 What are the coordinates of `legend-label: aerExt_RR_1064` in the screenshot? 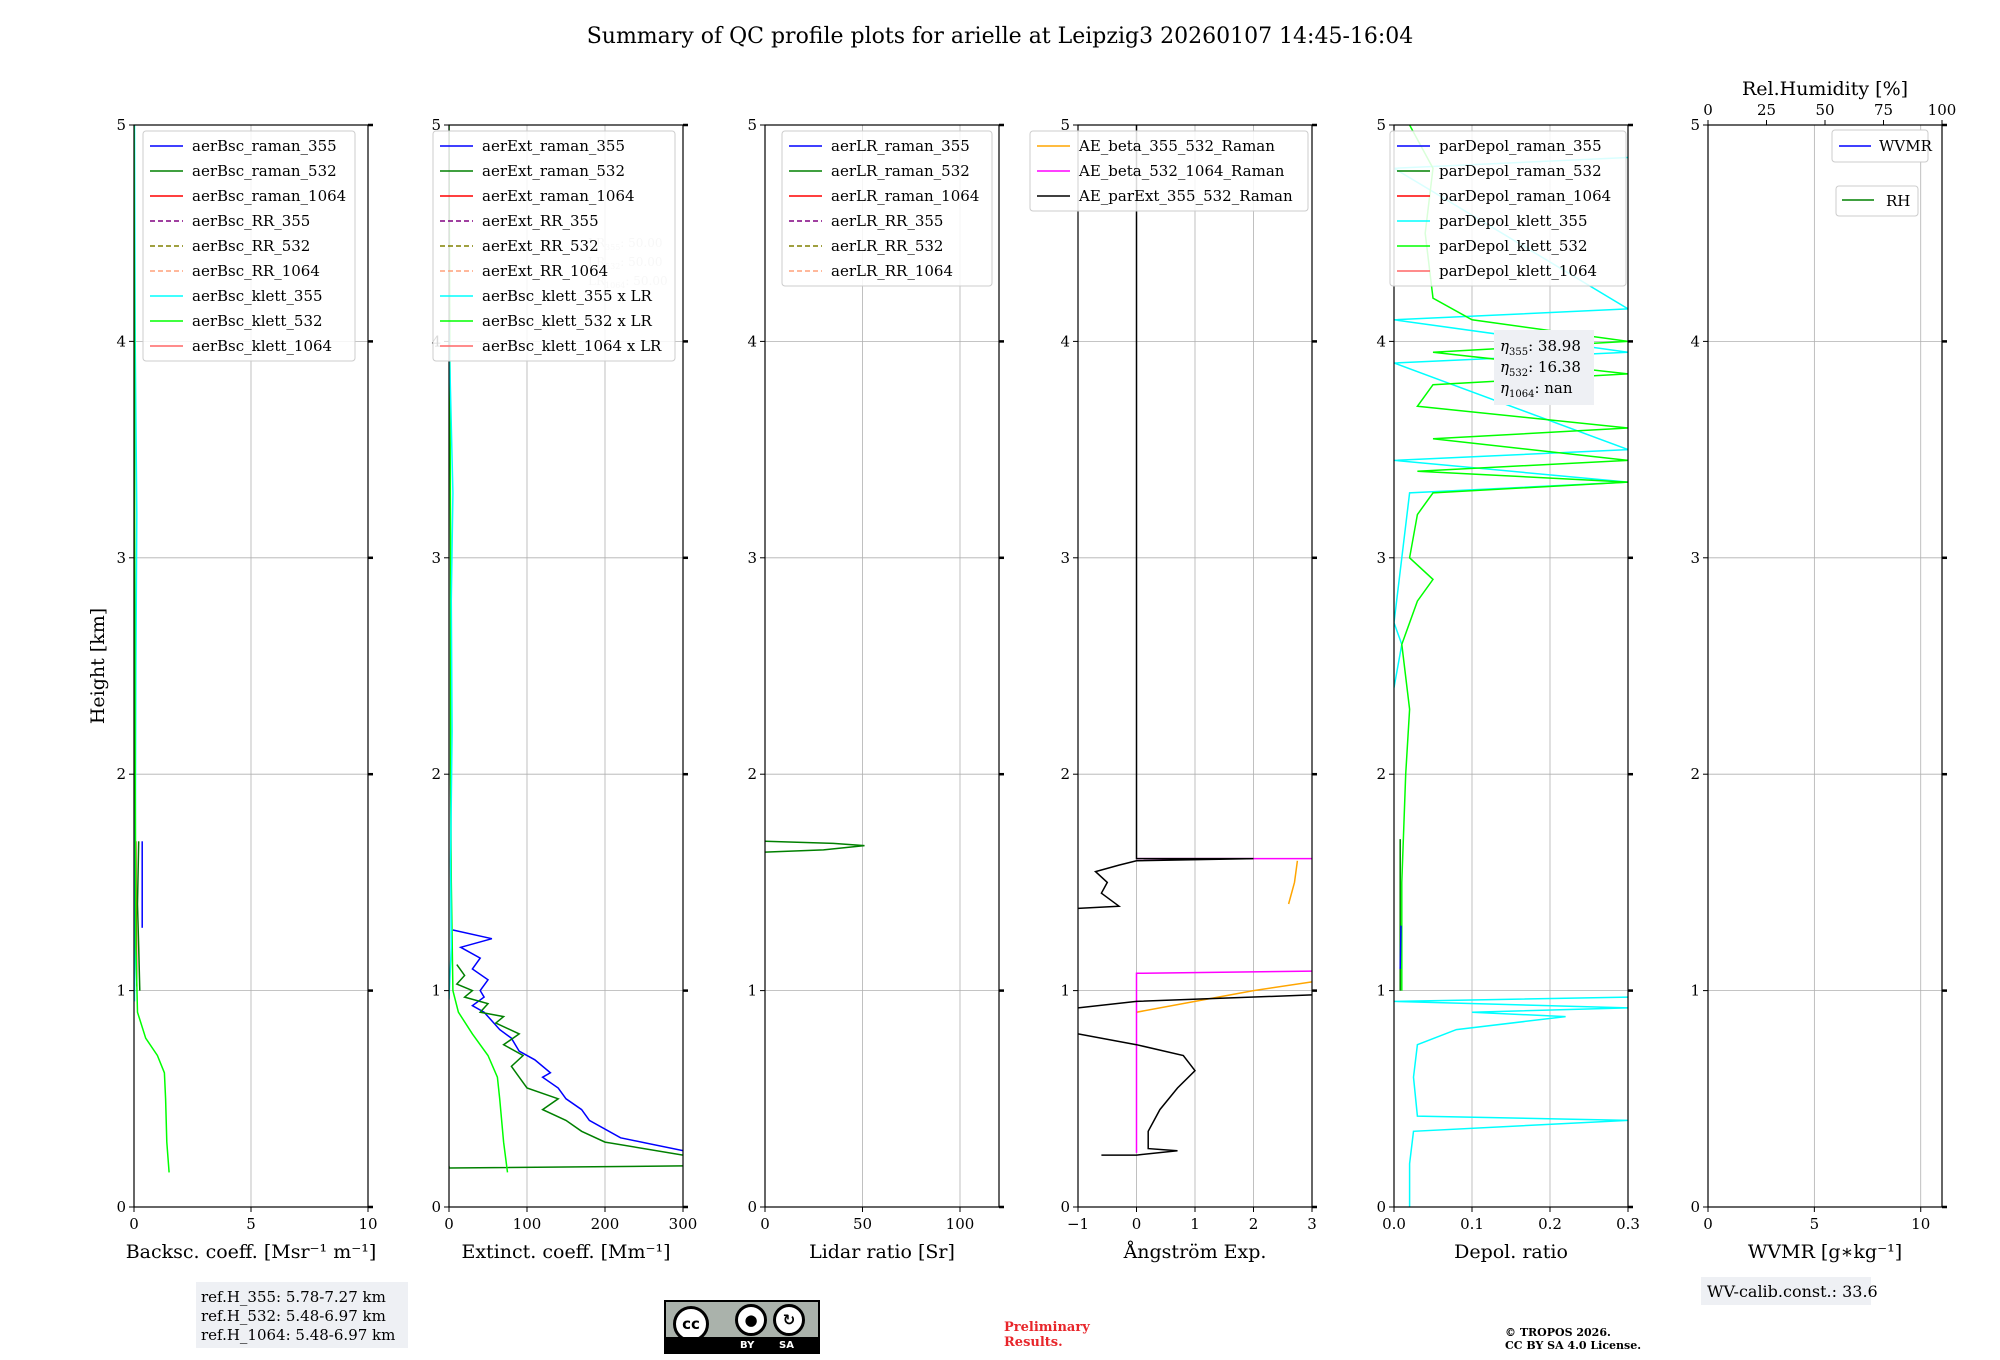 It's located at (545, 271).